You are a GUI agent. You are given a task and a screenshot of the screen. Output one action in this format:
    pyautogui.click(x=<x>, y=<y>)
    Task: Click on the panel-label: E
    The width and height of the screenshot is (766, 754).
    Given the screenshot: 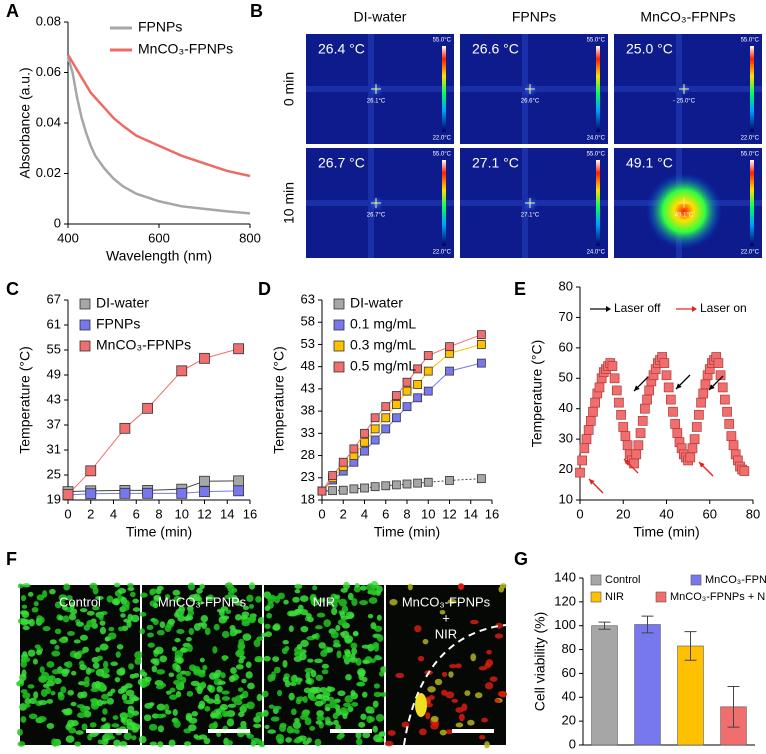 What is the action you would take?
    pyautogui.click(x=520, y=289)
    